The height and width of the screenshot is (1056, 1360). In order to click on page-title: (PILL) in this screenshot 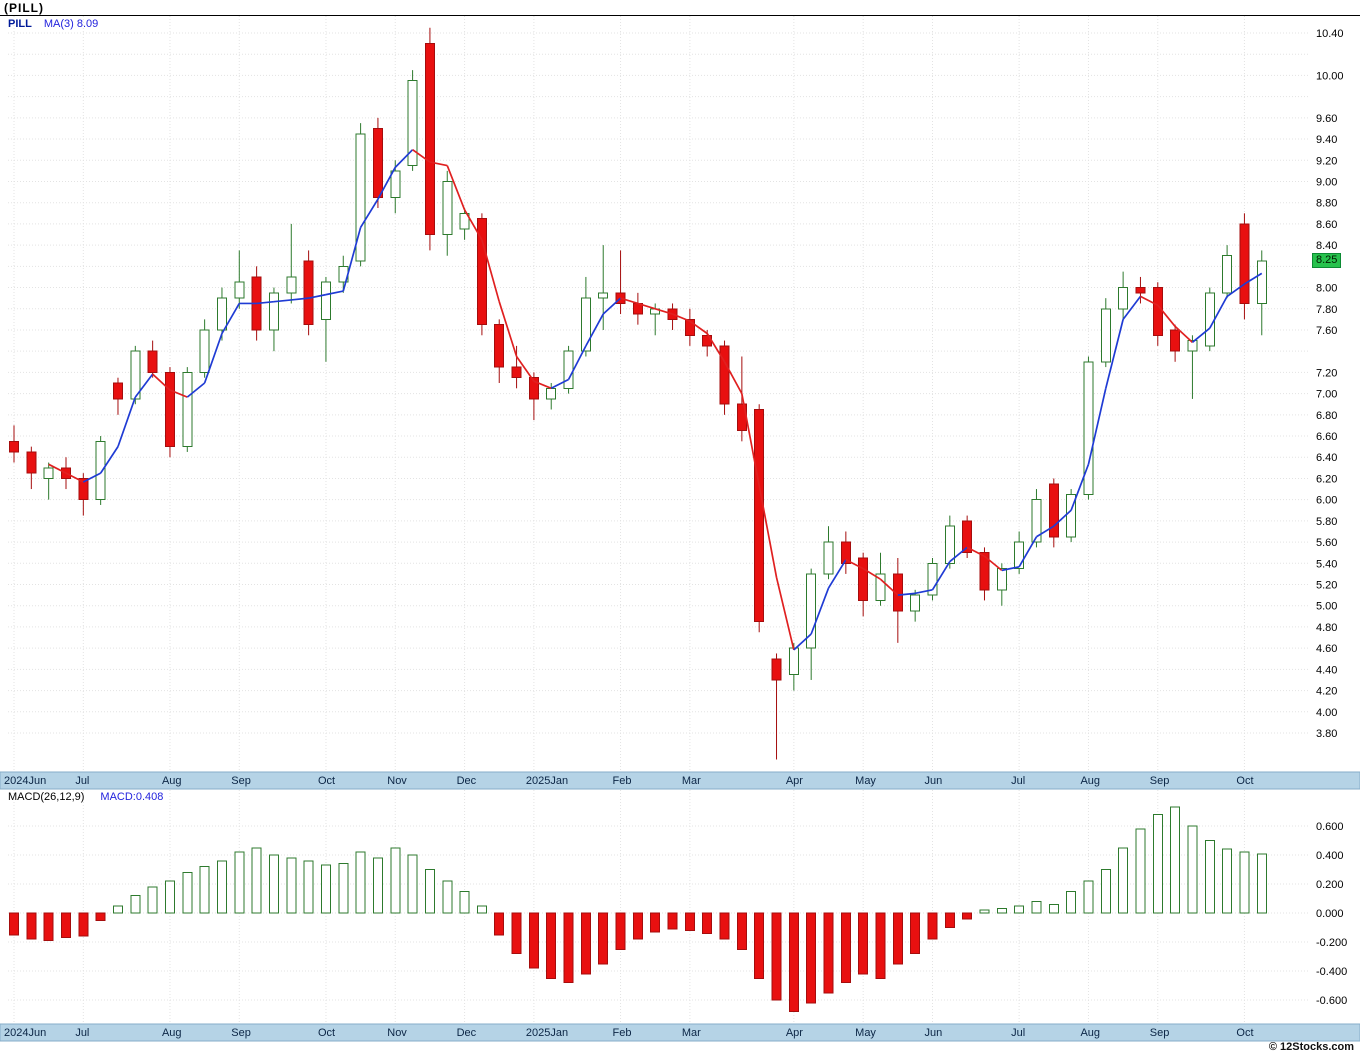, I will do `click(24, 8)`.